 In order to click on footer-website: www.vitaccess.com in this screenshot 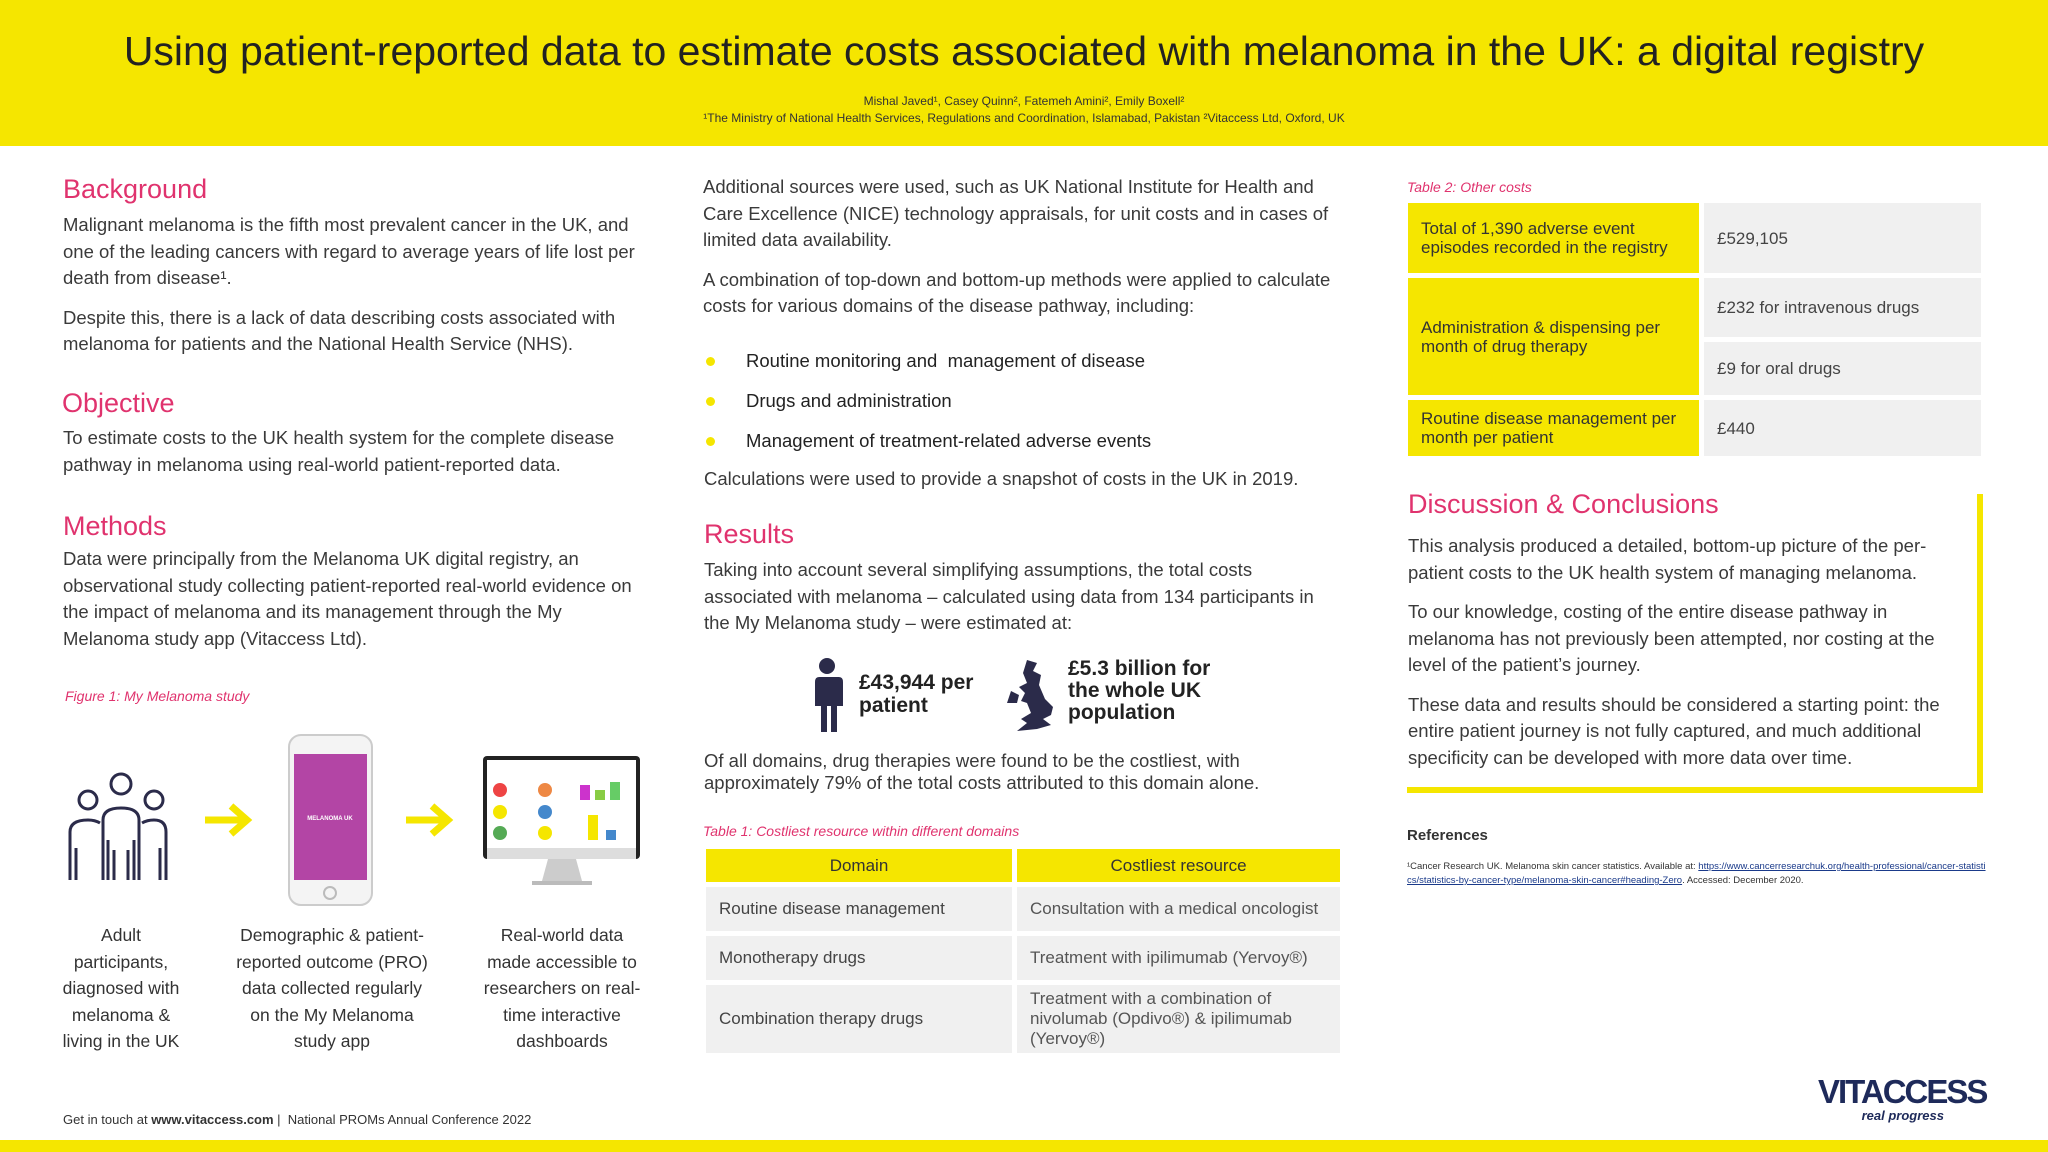, I will do `click(212, 1119)`.